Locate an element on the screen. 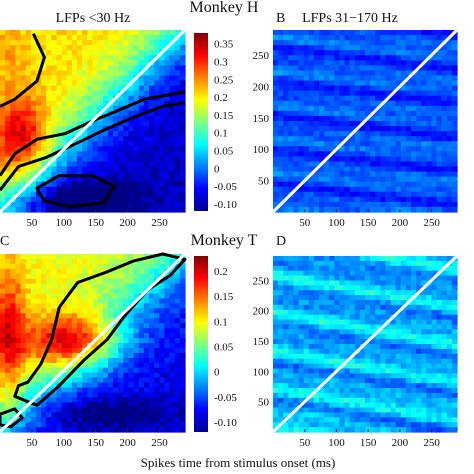  y-tick-label: 100 is located at coordinates (261, 150).